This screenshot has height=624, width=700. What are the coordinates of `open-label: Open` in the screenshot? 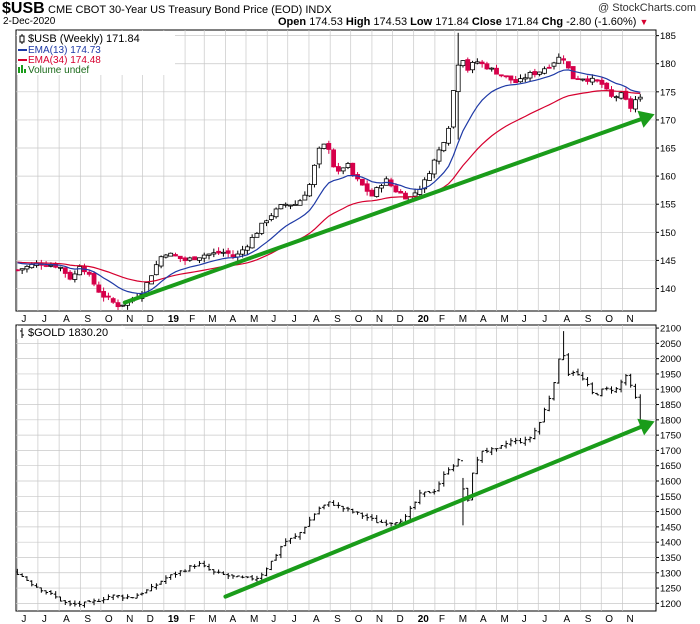 It's located at (292, 22).